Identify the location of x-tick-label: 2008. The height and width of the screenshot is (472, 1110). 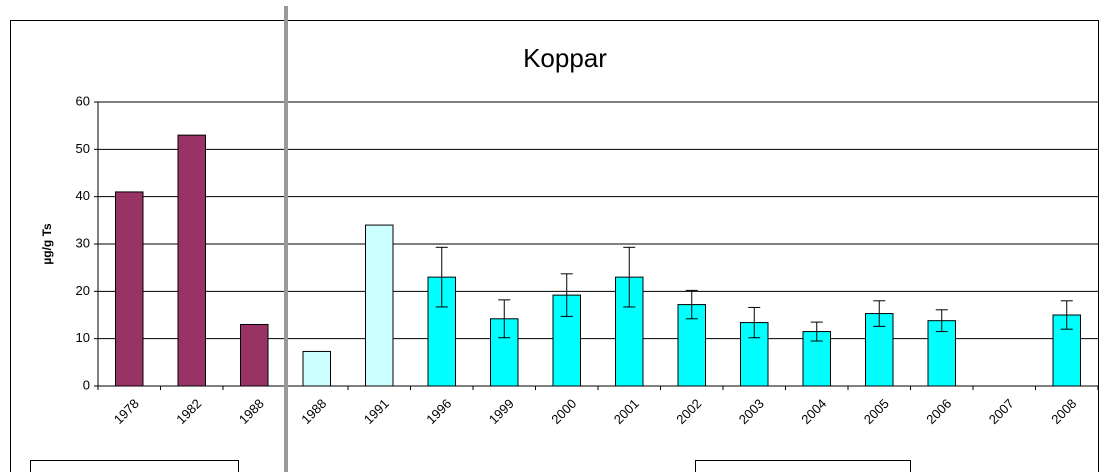
(1063, 411).